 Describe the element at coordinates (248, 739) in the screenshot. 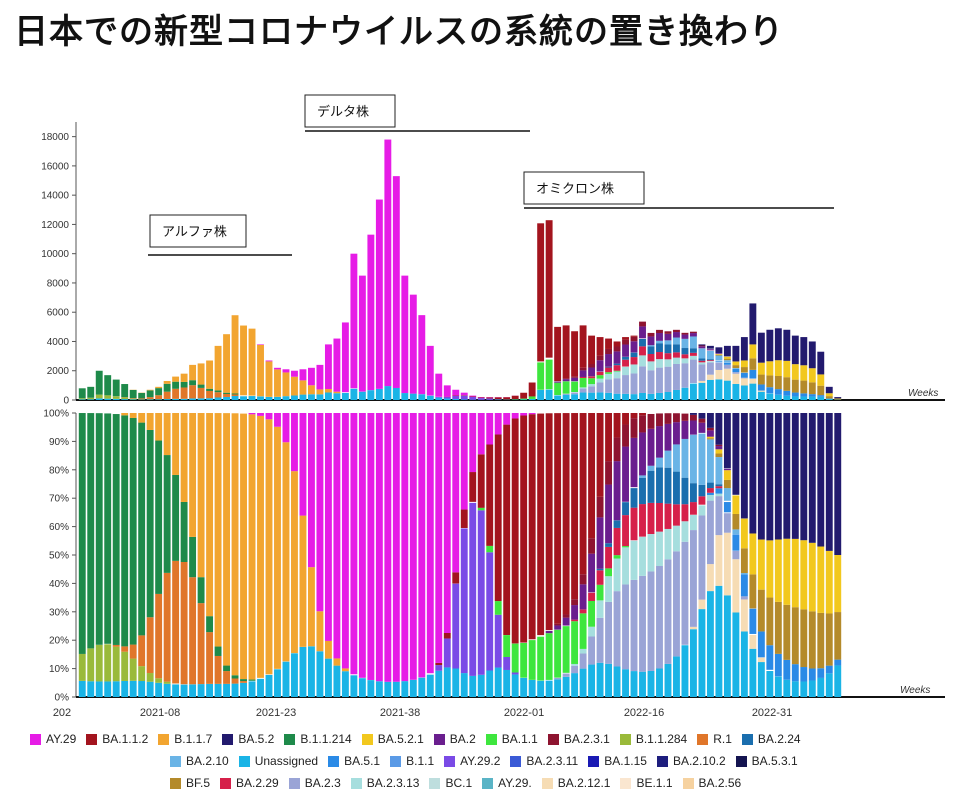

I see `legend-item: BA.5.2` at that location.